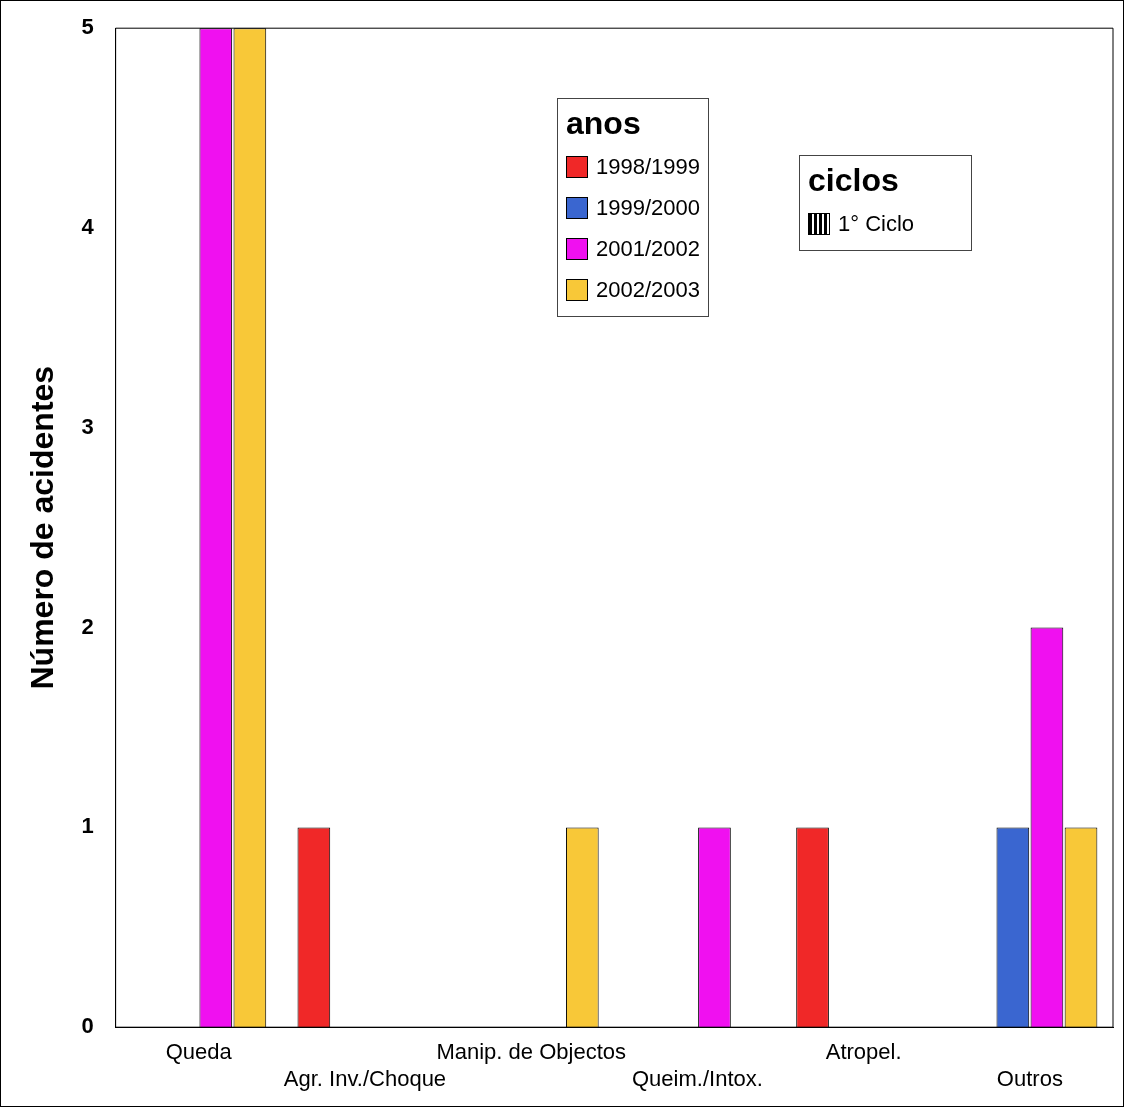 Image resolution: width=1124 pixels, height=1107 pixels. What do you see at coordinates (199, 1052) in the screenshot?
I see `x-tick-label: Queda` at bounding box center [199, 1052].